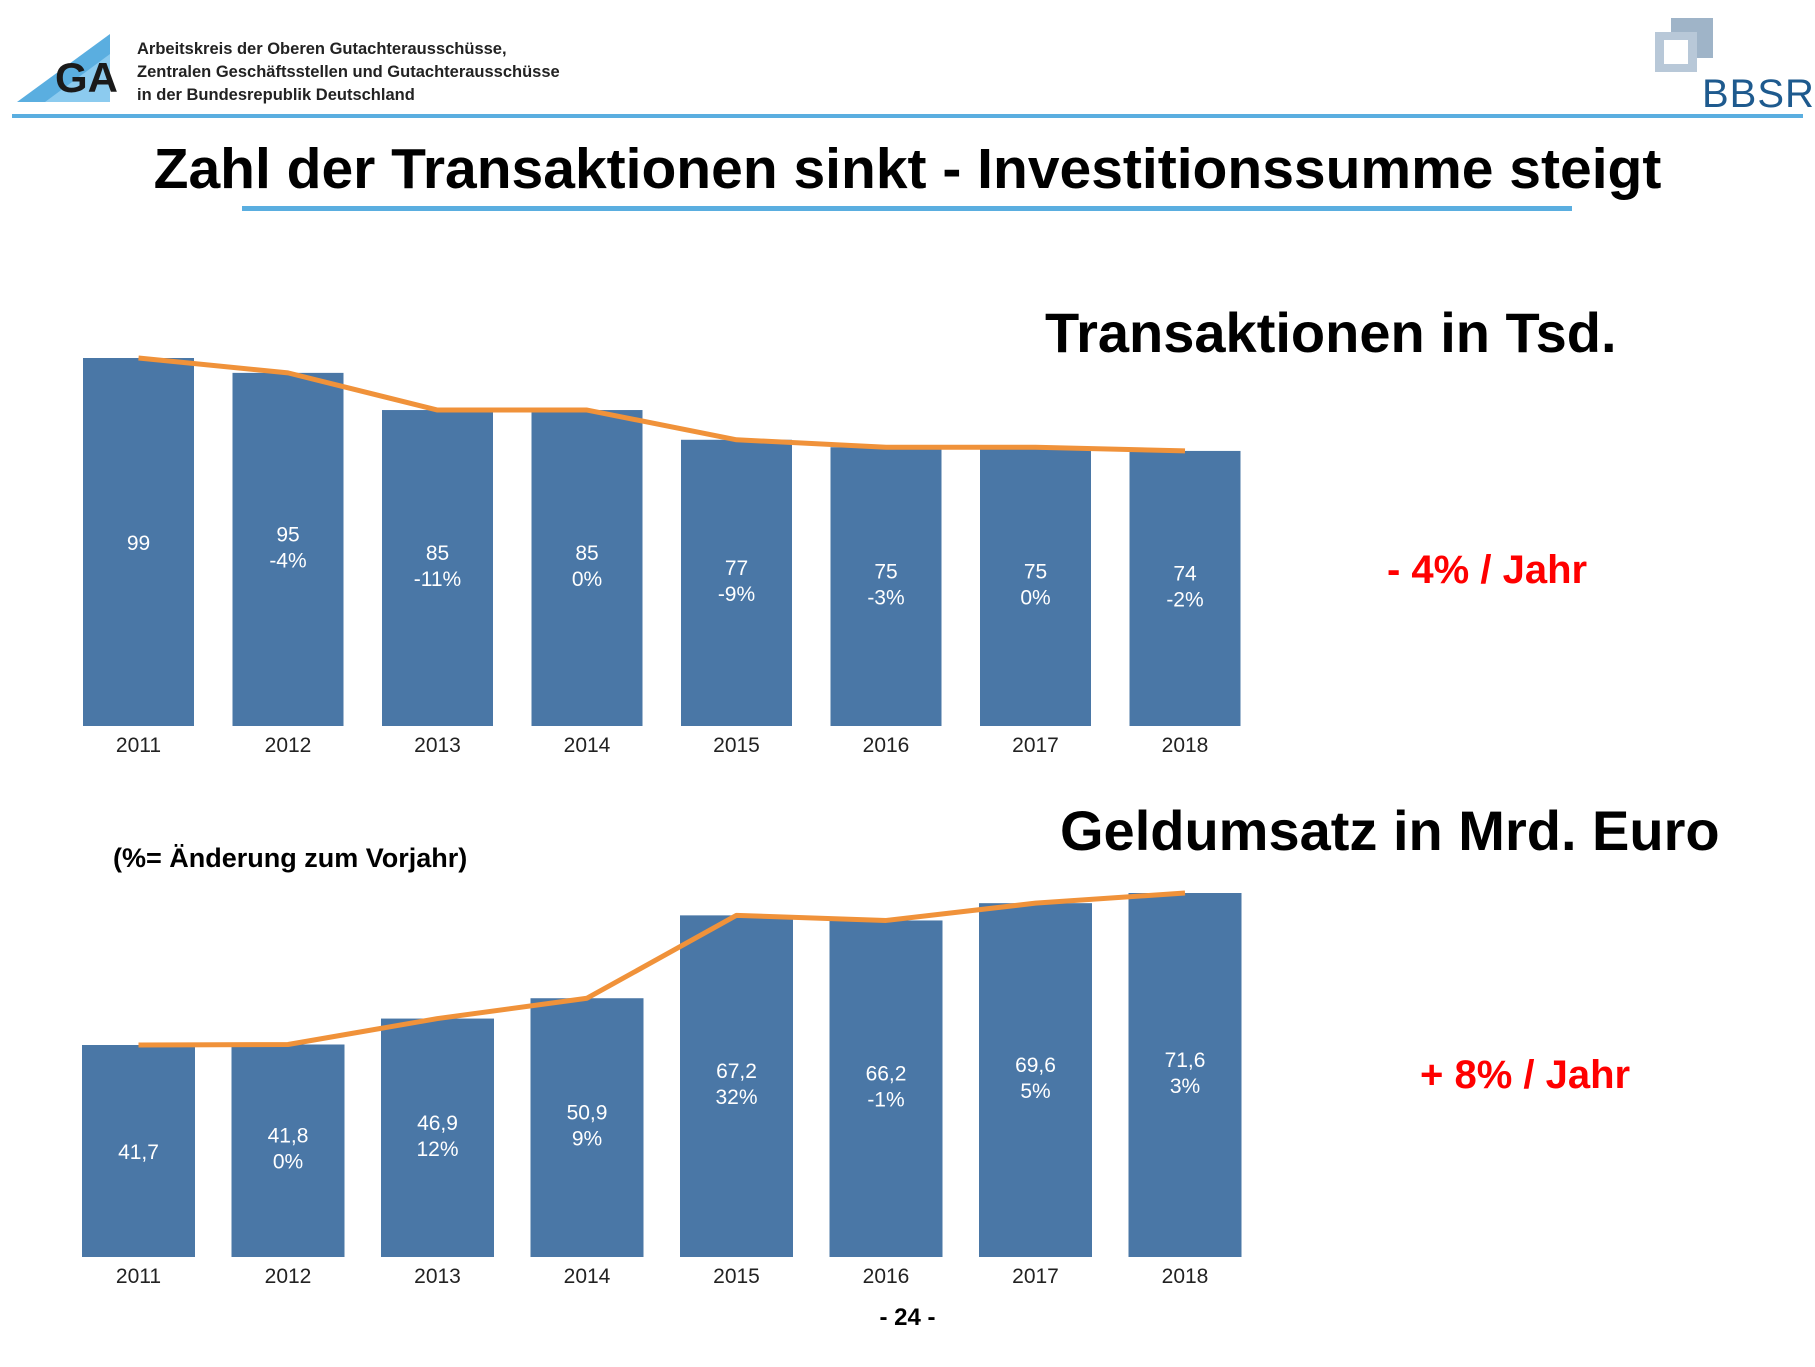  I want to click on bar-change-label: -4%, so click(287, 560).